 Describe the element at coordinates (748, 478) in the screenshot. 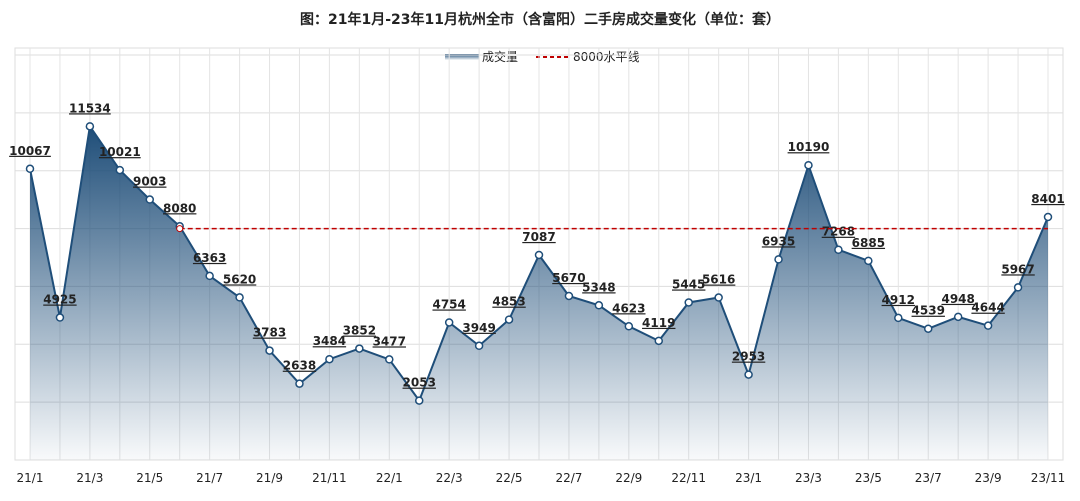

I see `x-tick-label: 23/1` at that location.